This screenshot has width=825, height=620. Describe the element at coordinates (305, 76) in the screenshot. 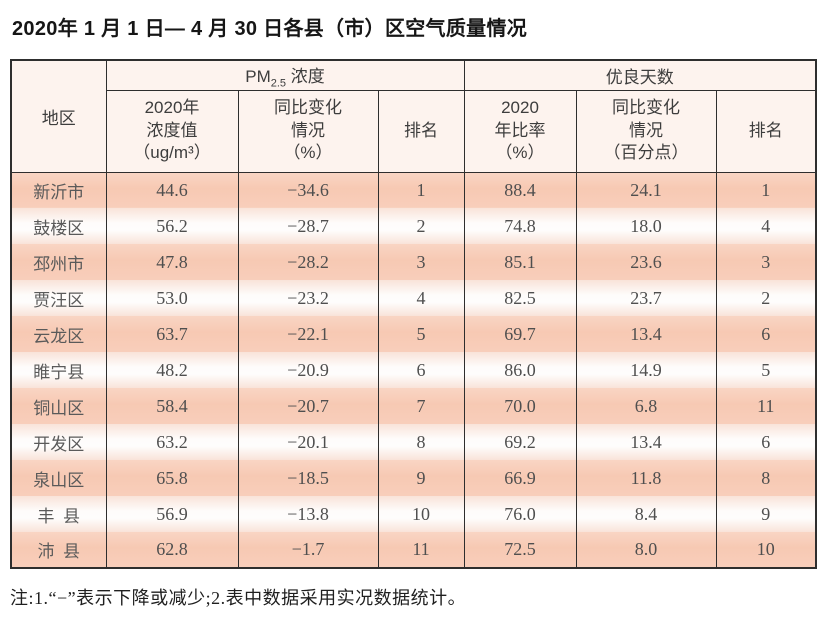

I see `pm25-label-rest: 浓度` at that location.